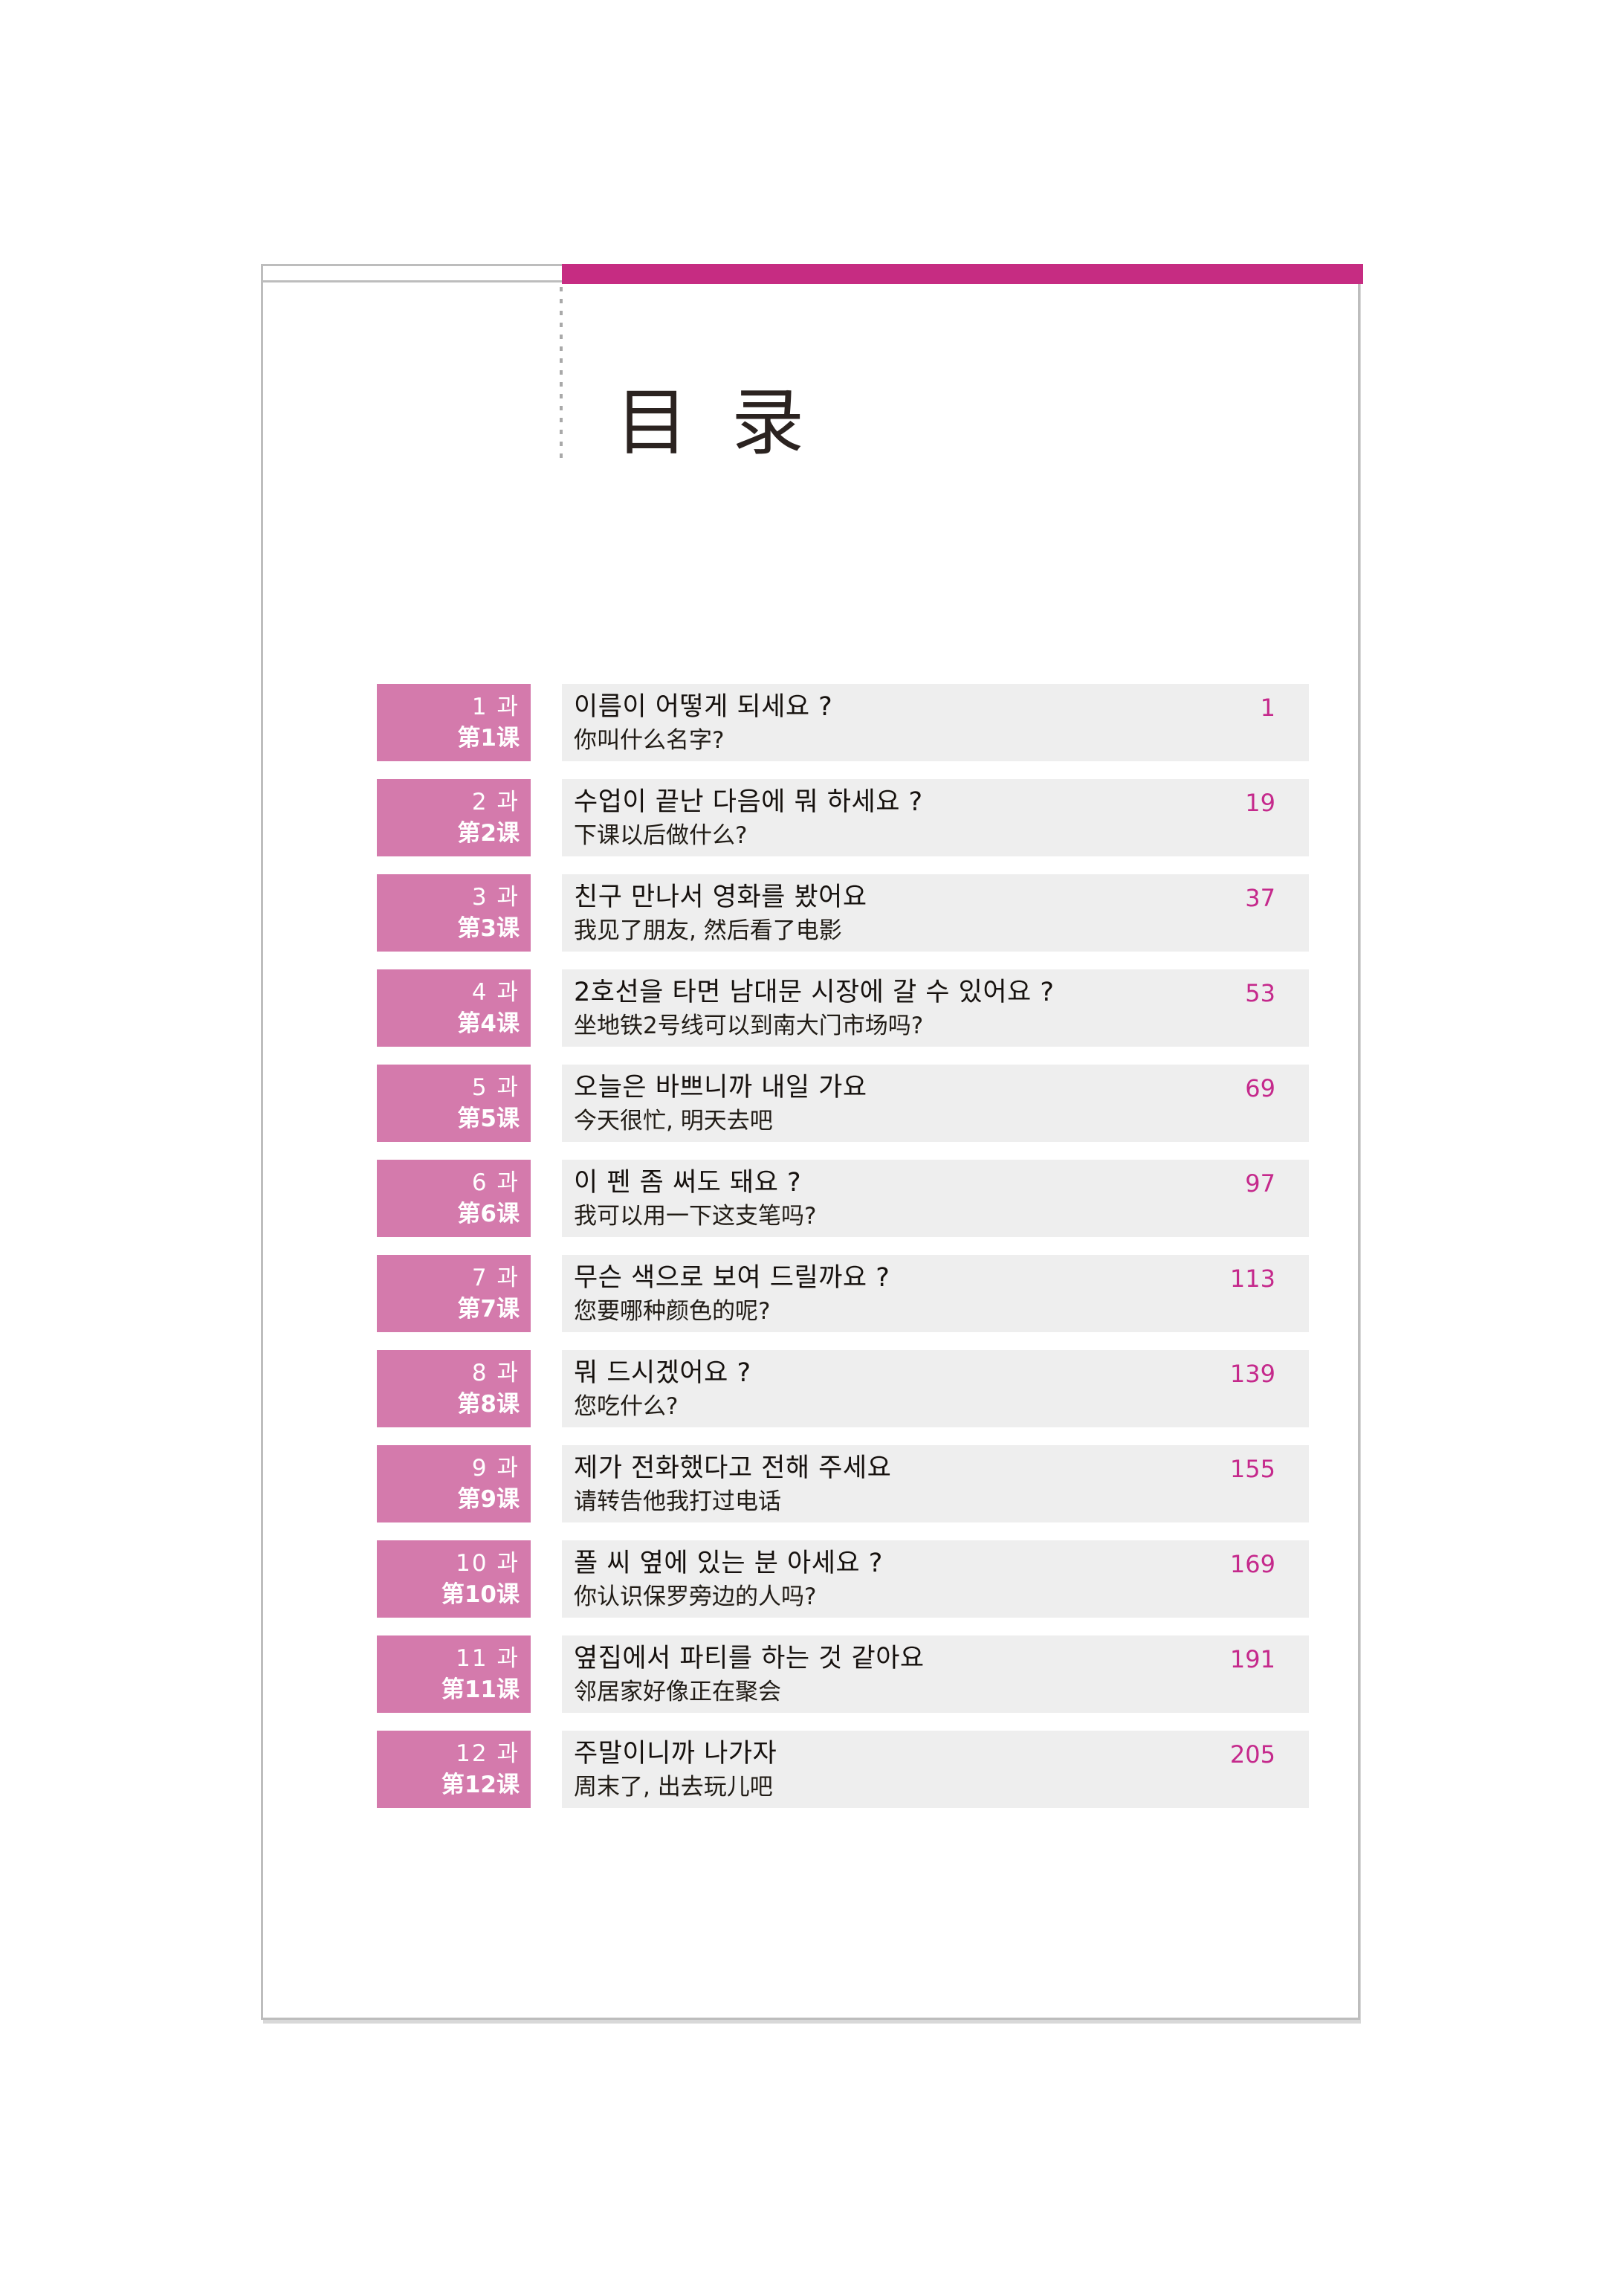  I want to click on lesson-number-chinese: 第6课, so click(488, 1214).